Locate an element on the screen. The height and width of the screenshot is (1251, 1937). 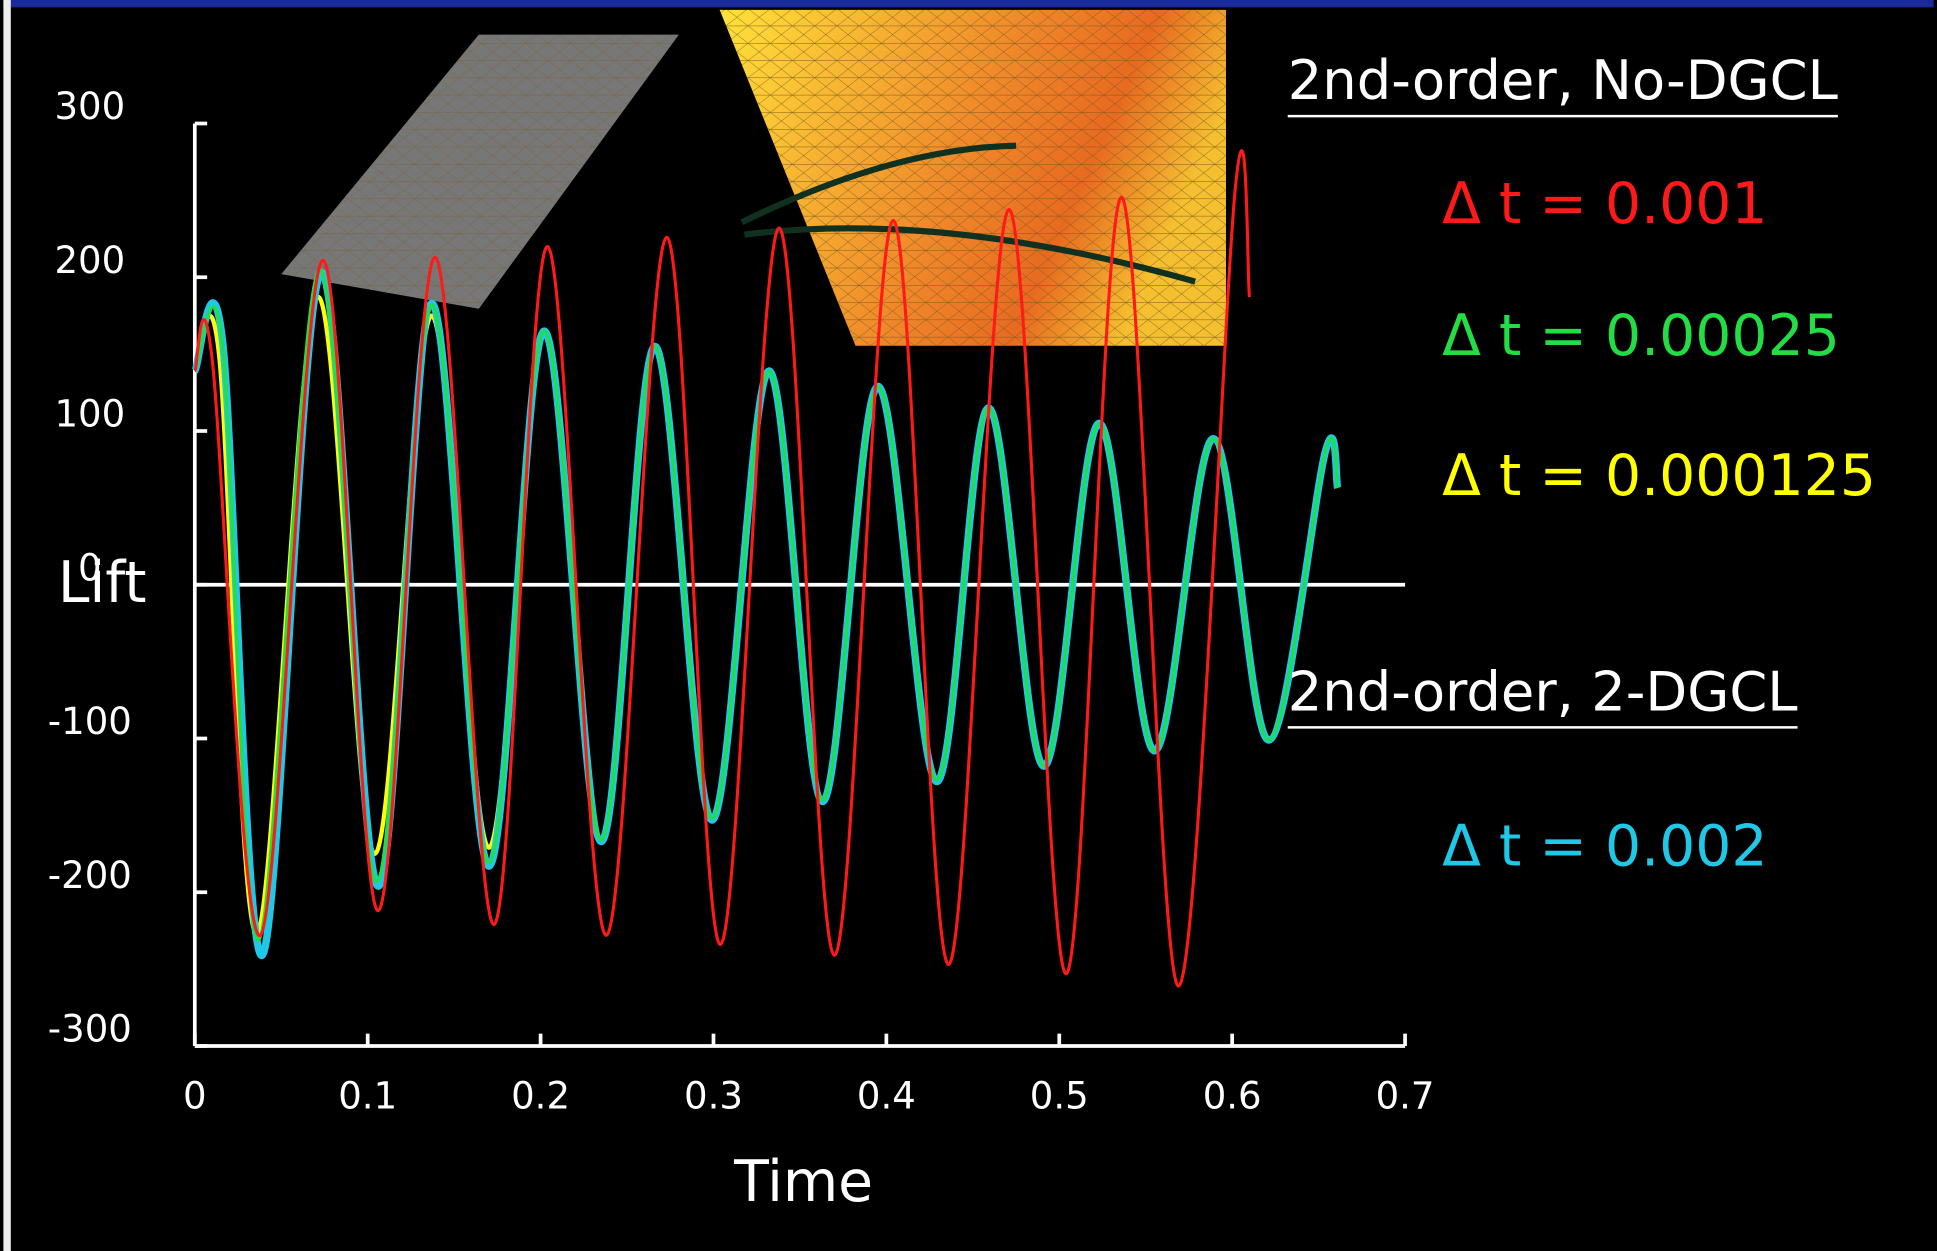
y-tick-label: 200 is located at coordinates (89, 260).